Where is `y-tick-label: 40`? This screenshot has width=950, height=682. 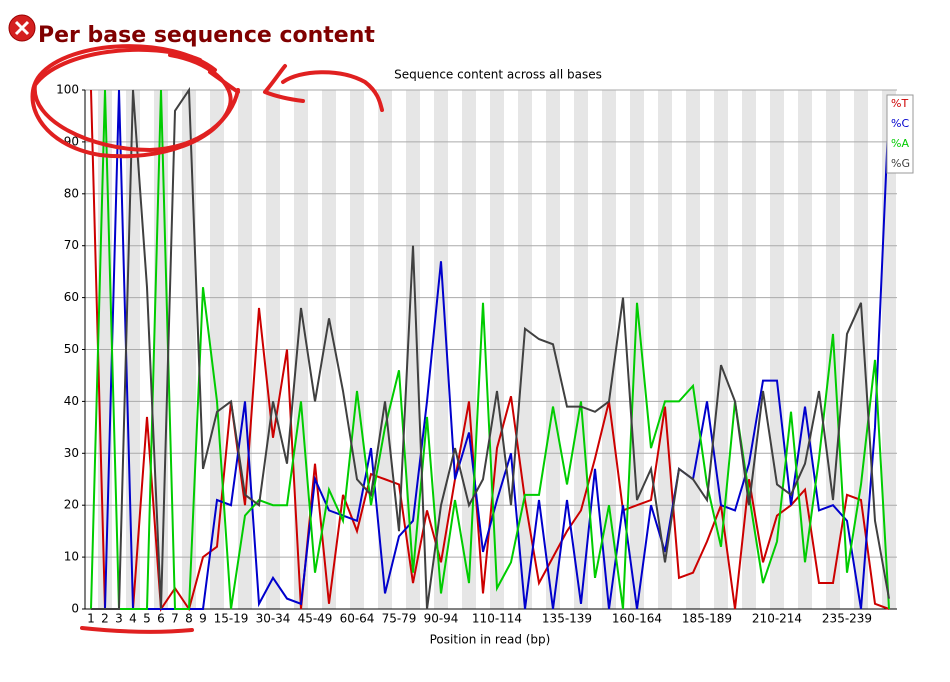 y-tick-label: 40 is located at coordinates (71, 401).